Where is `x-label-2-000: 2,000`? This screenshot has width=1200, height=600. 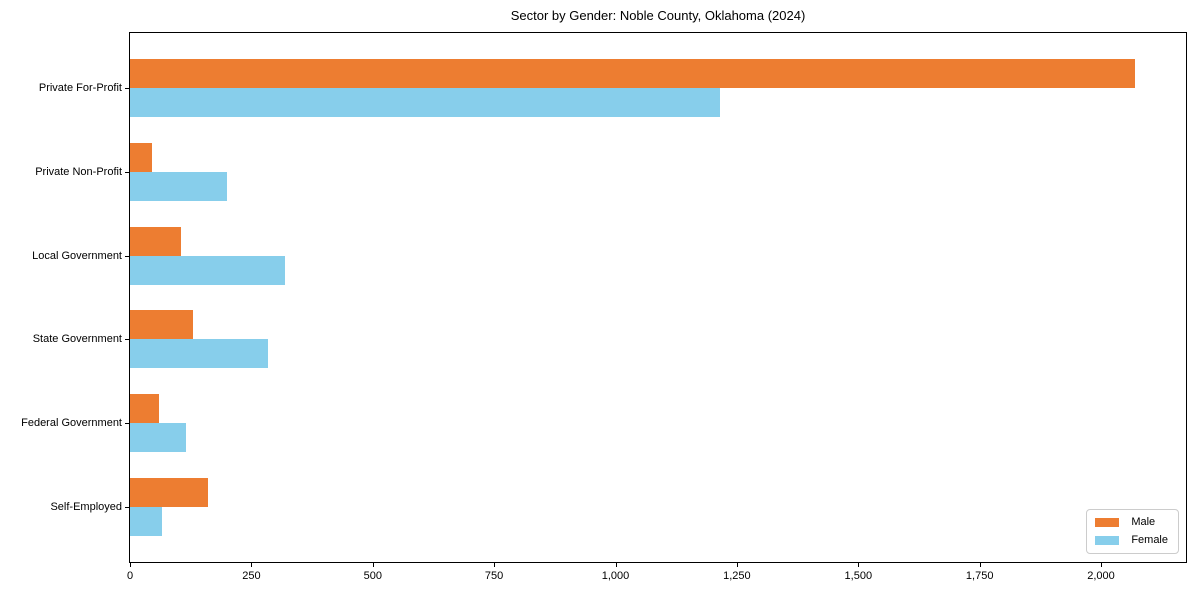 x-label-2-000: 2,000 is located at coordinates (1101, 576).